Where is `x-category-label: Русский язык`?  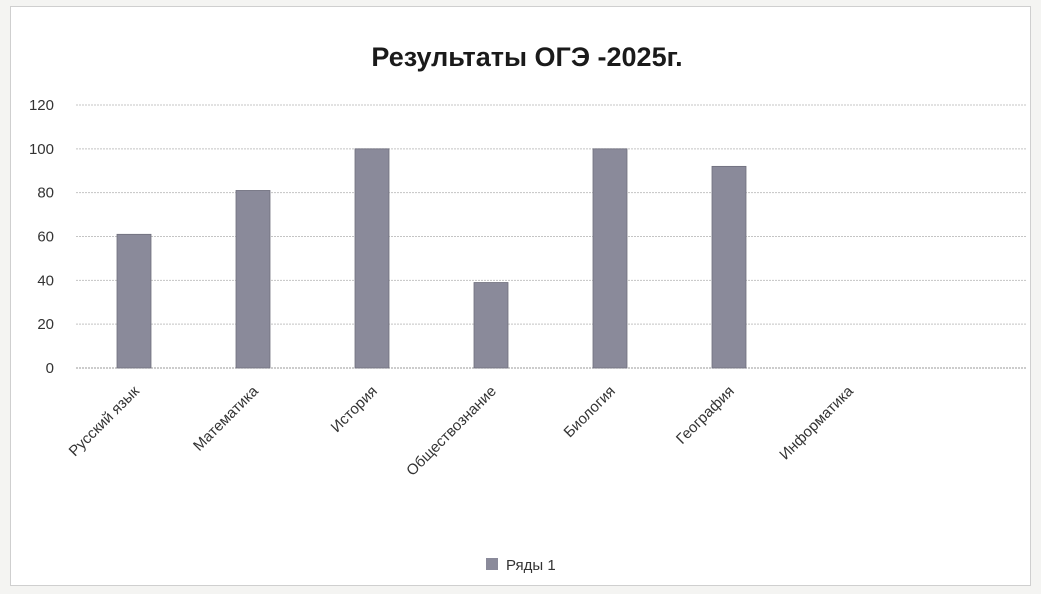
x-category-label: Русский язык is located at coordinates (105, 422).